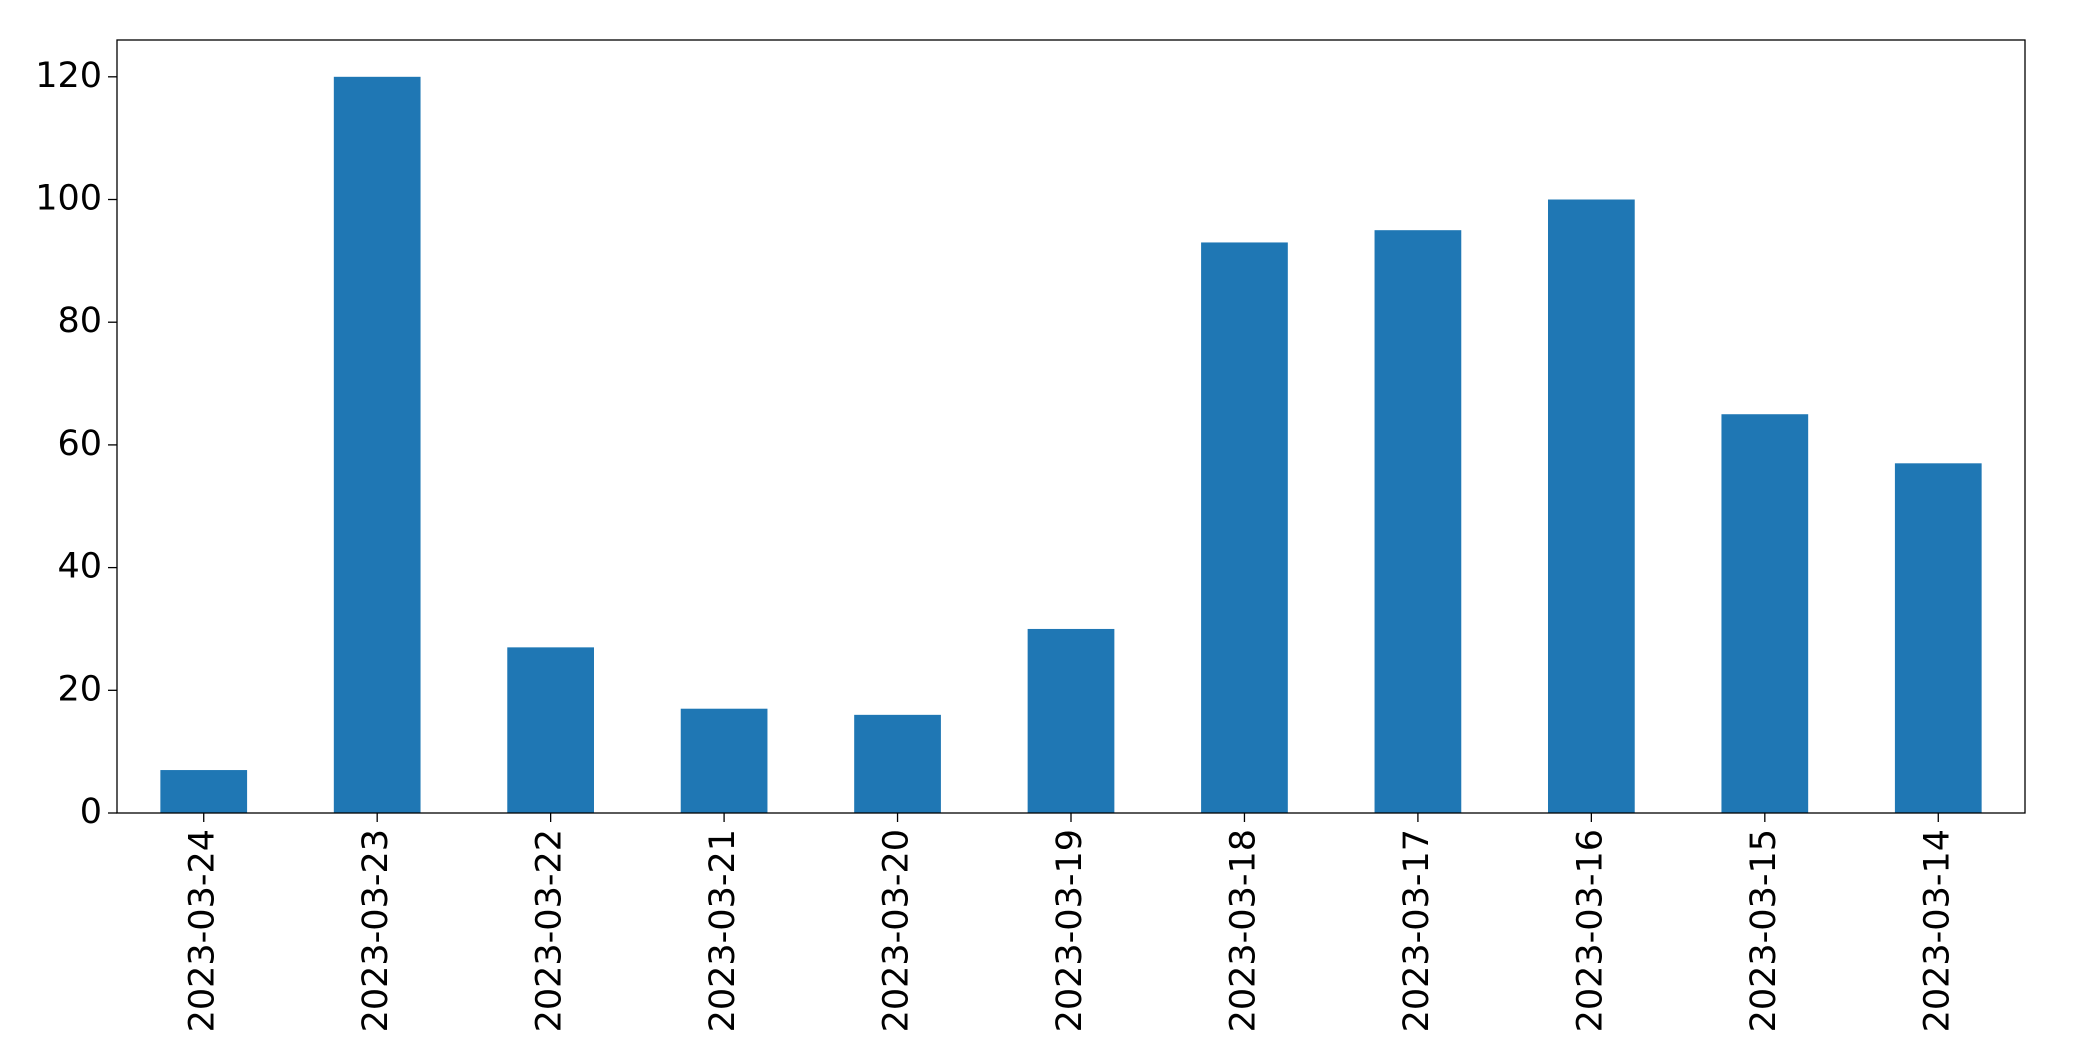  Describe the element at coordinates (79, 689) in the screenshot. I see `y-tick-label: 20` at that location.